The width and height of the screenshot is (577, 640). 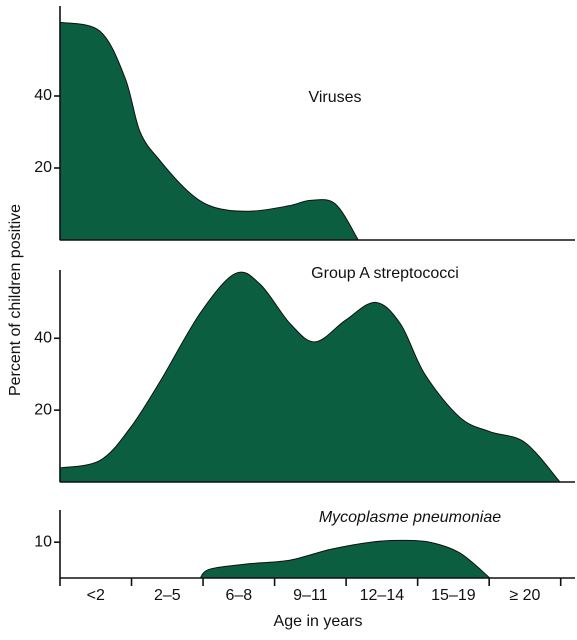 What do you see at coordinates (410, 517) in the screenshot?
I see `panel-title: Mycoplasme pneumoniae` at bounding box center [410, 517].